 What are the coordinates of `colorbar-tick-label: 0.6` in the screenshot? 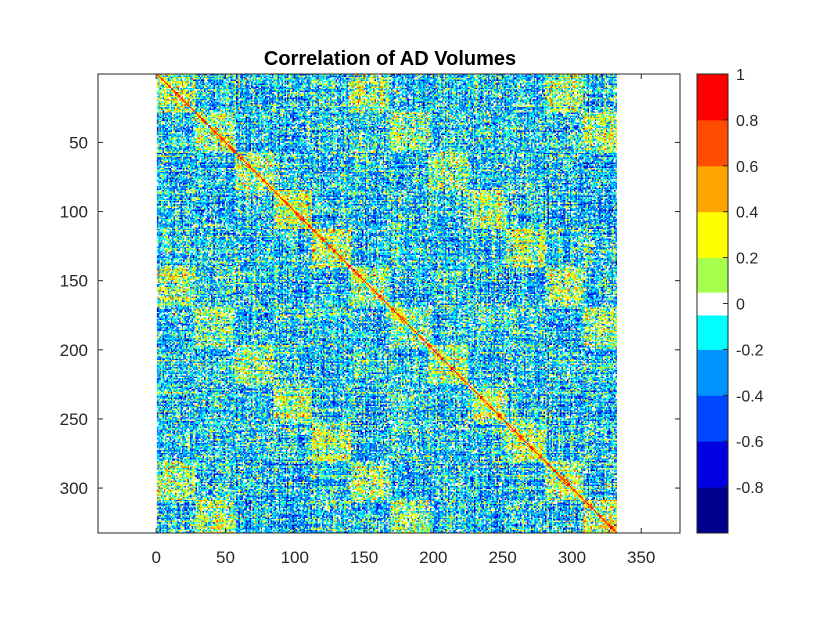 It's located at (747, 167).